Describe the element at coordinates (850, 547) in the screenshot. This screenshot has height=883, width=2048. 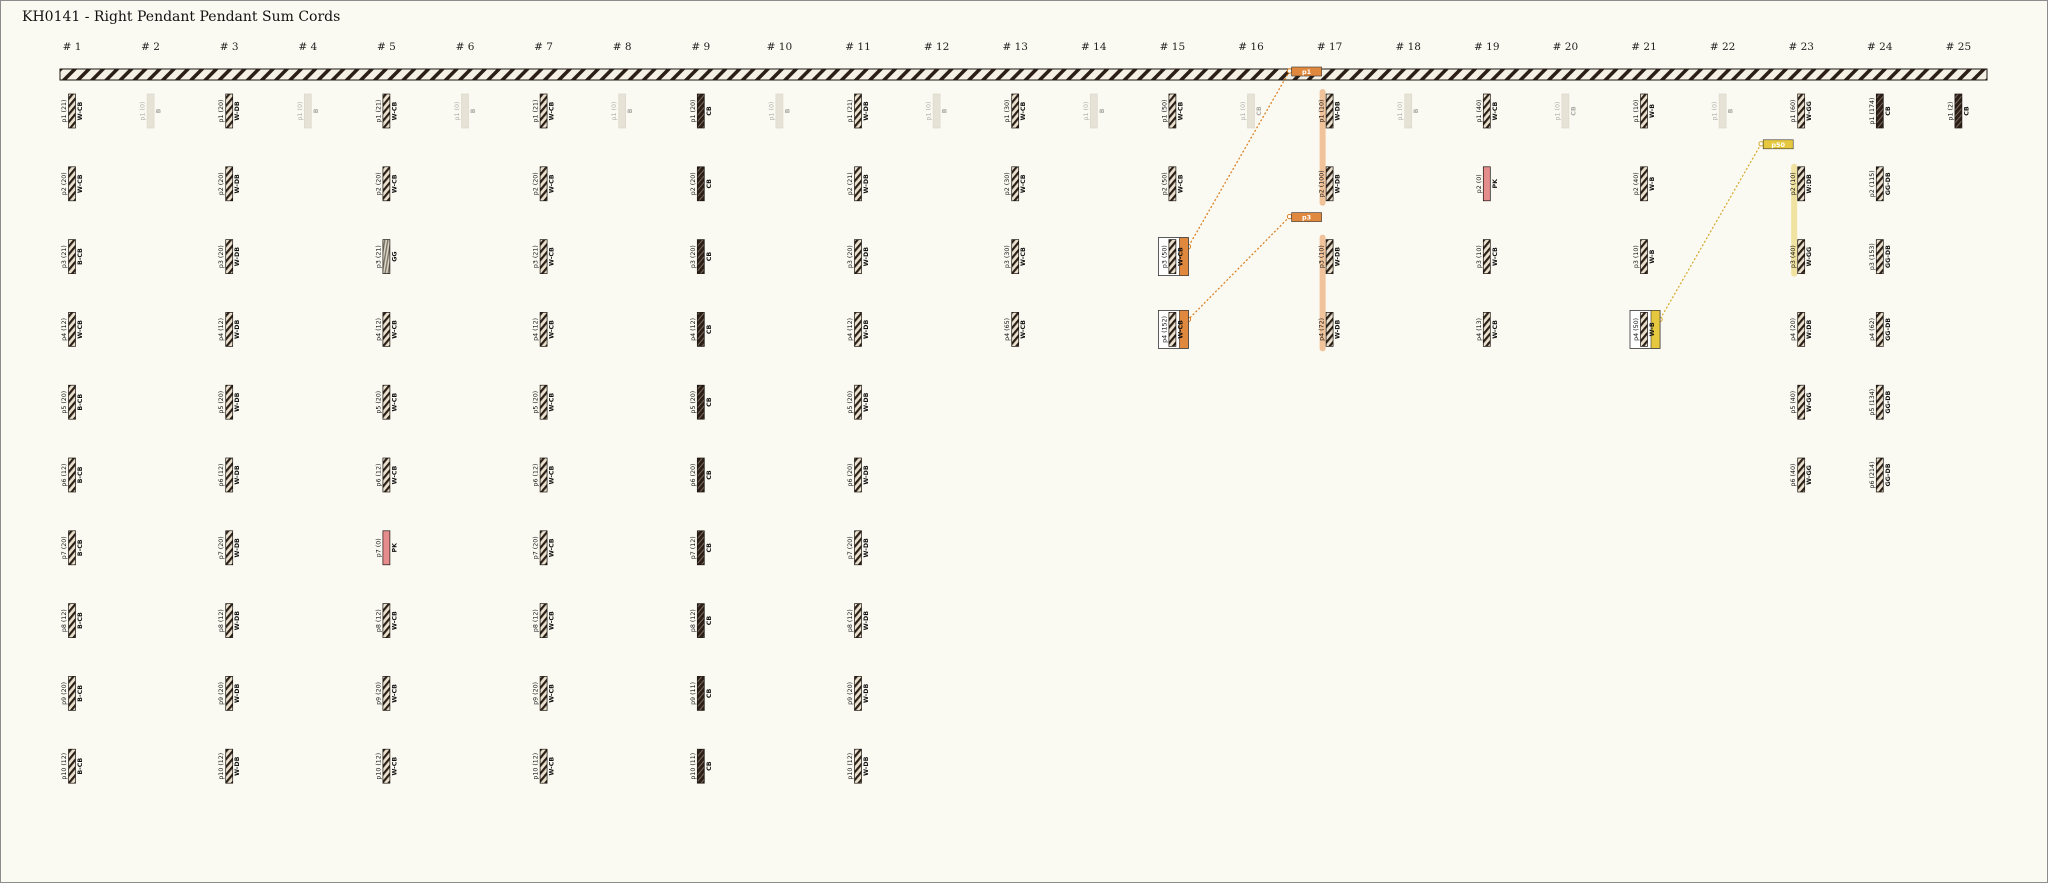
I see `pendant-label: p7 (20)` at that location.